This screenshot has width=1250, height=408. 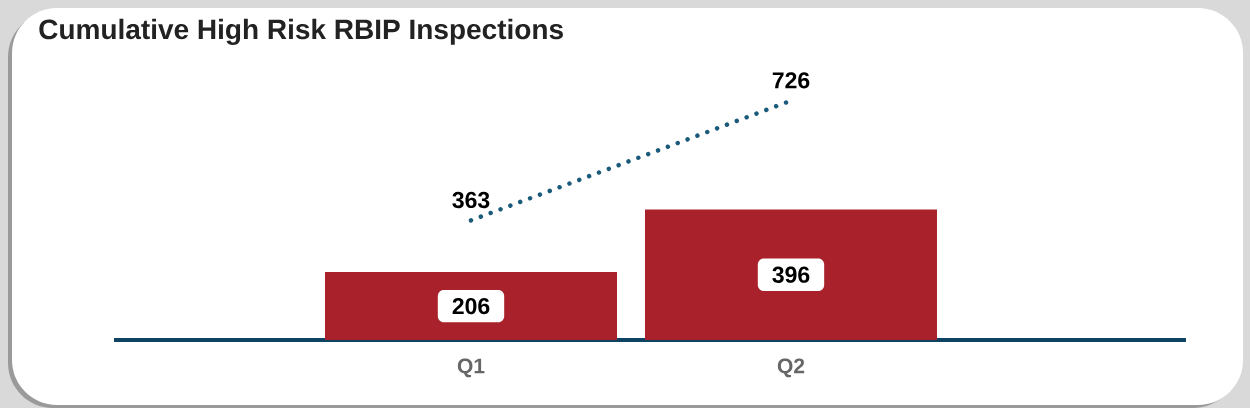 What do you see at coordinates (471, 200) in the screenshot?
I see `data-label: 363` at bounding box center [471, 200].